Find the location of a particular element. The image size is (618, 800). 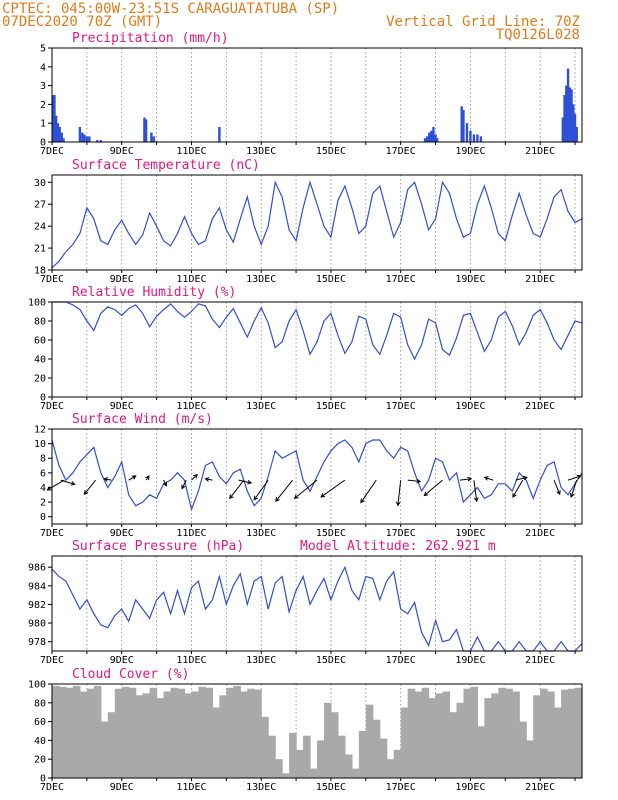

cloud-cover-xtick-label: 7DEC is located at coordinates (52, 787).